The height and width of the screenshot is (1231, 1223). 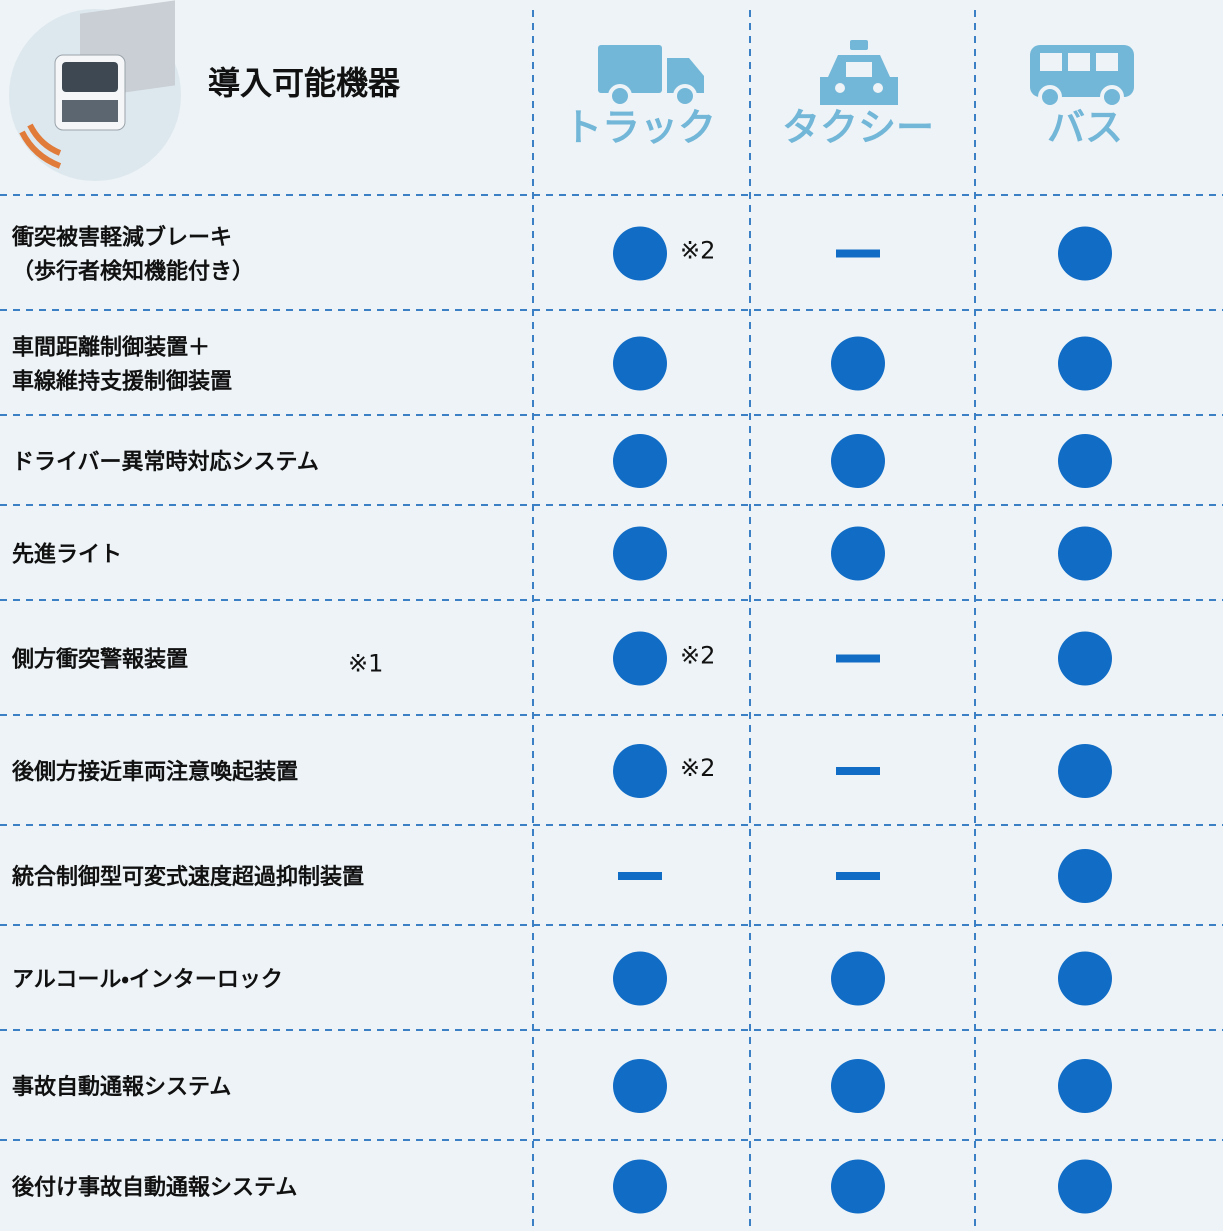 I want to click on row-label: アルコール・インターロック, so click(x=147, y=980).